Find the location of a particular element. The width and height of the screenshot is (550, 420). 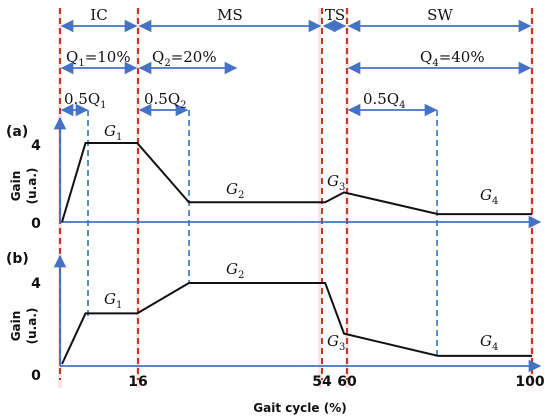

phase-label-ic: IC is located at coordinates (98, 15).